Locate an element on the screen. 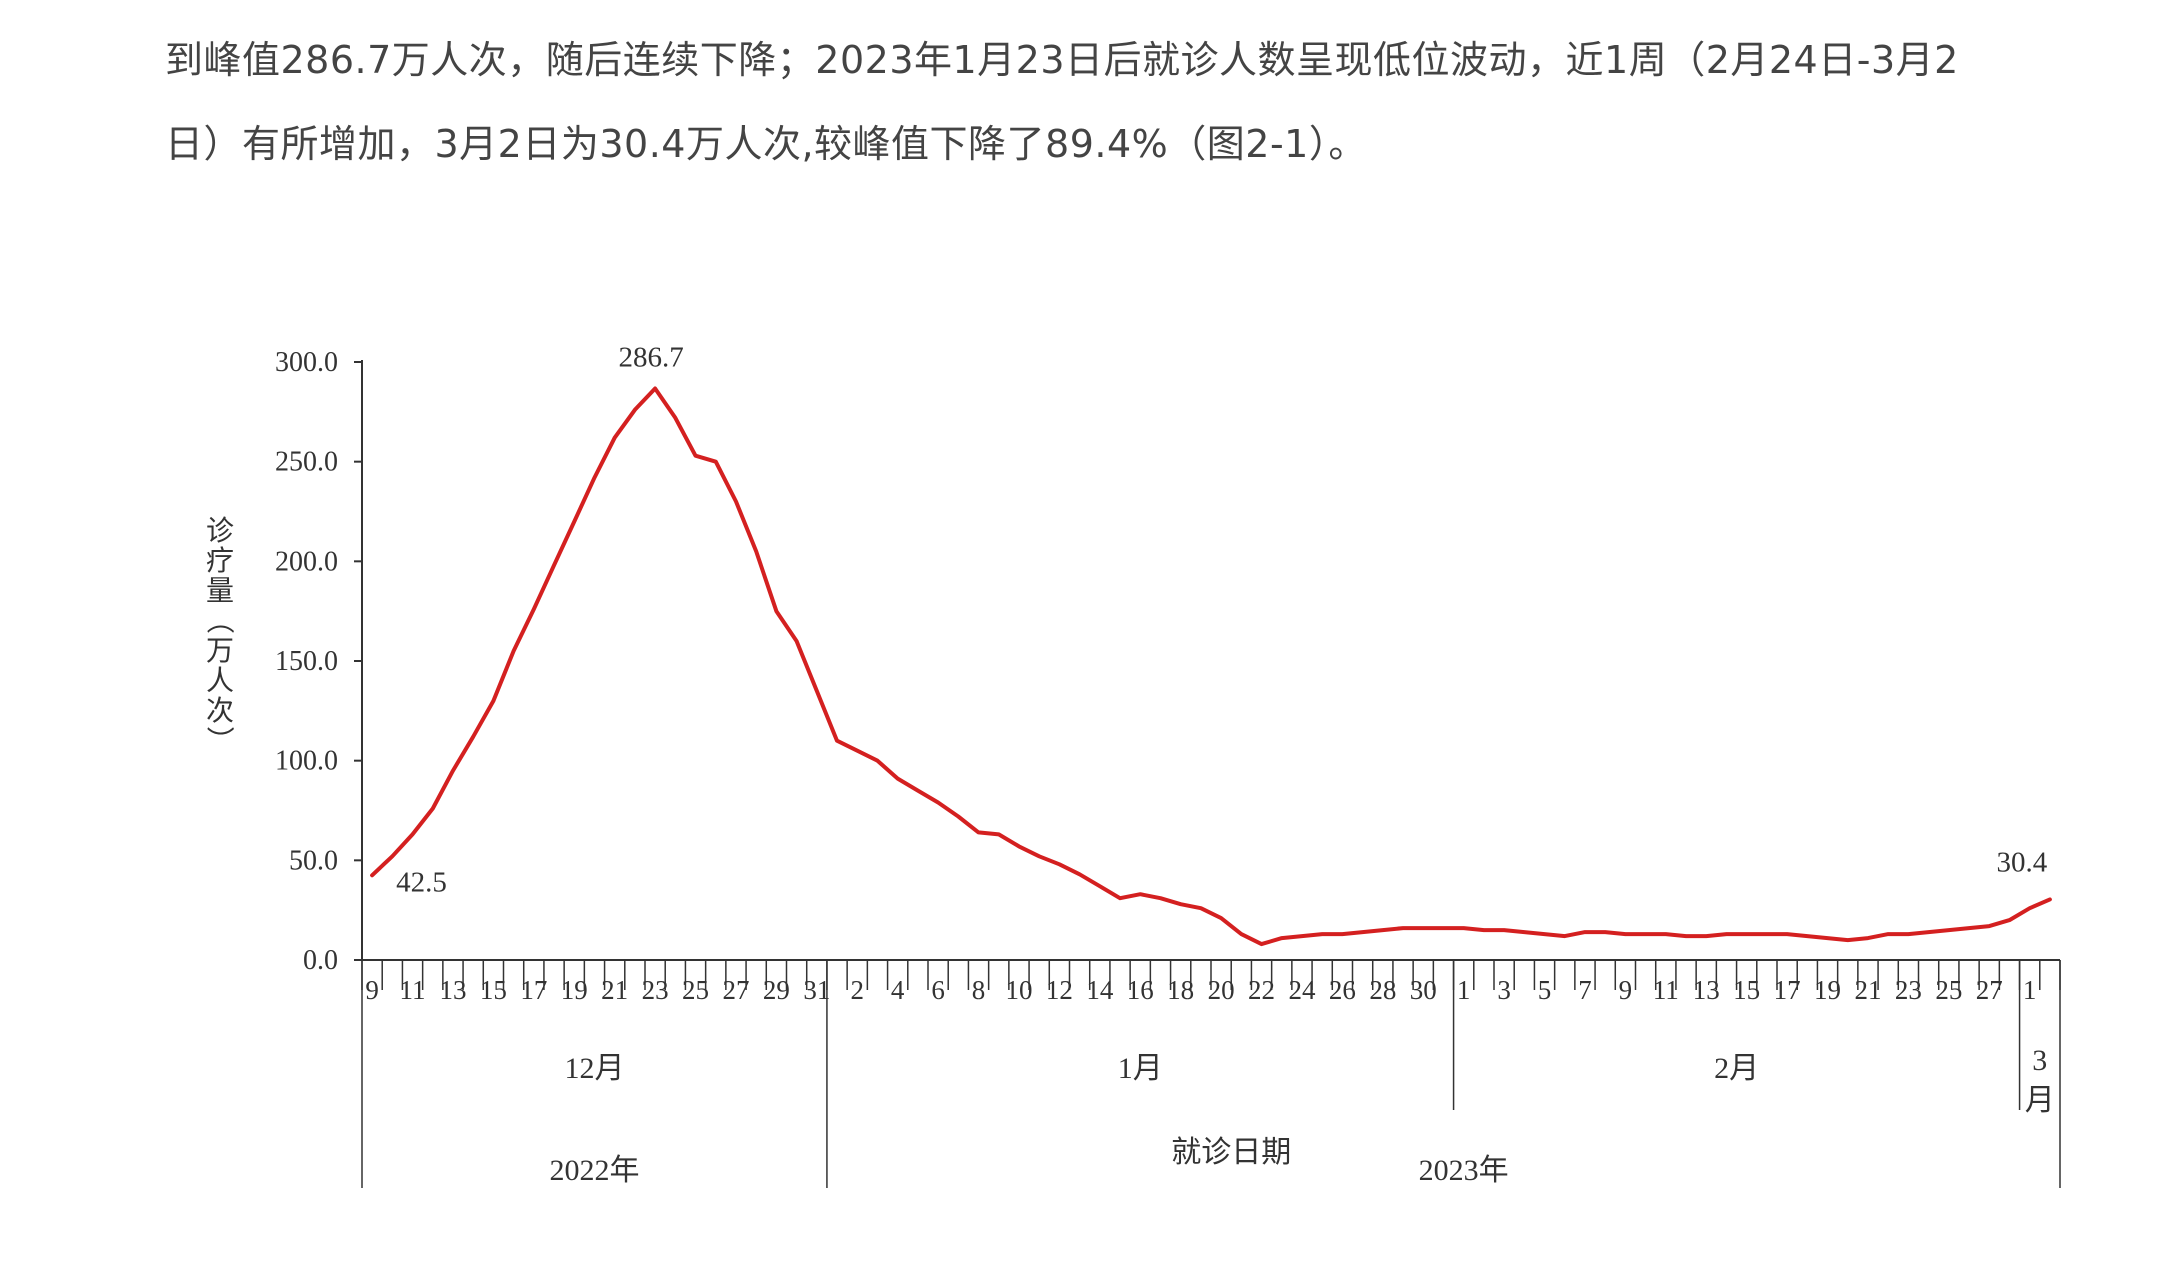 The image size is (2159, 1280). y-tick-label: 200.0 is located at coordinates (306, 561).